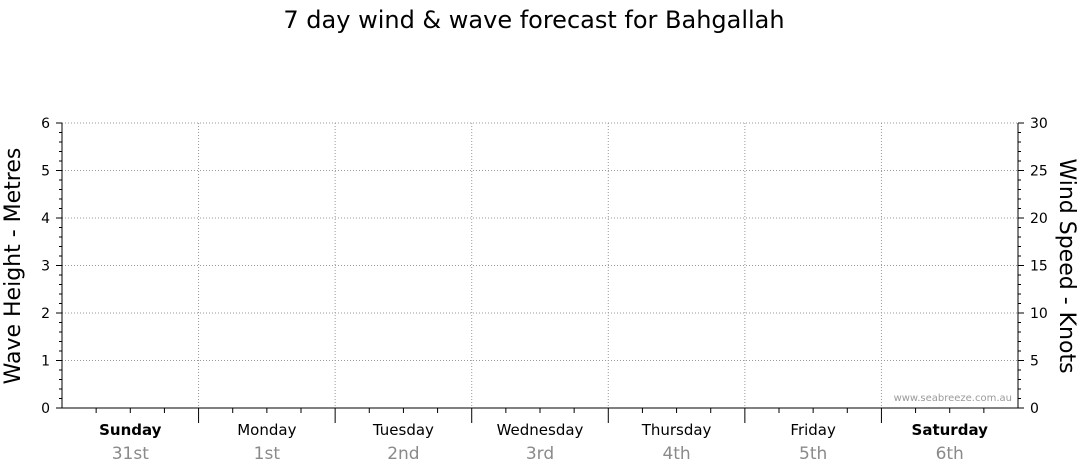 This screenshot has height=475, width=1080. What do you see at coordinates (45, 172) in the screenshot?
I see `left-tick-label: 5` at bounding box center [45, 172].